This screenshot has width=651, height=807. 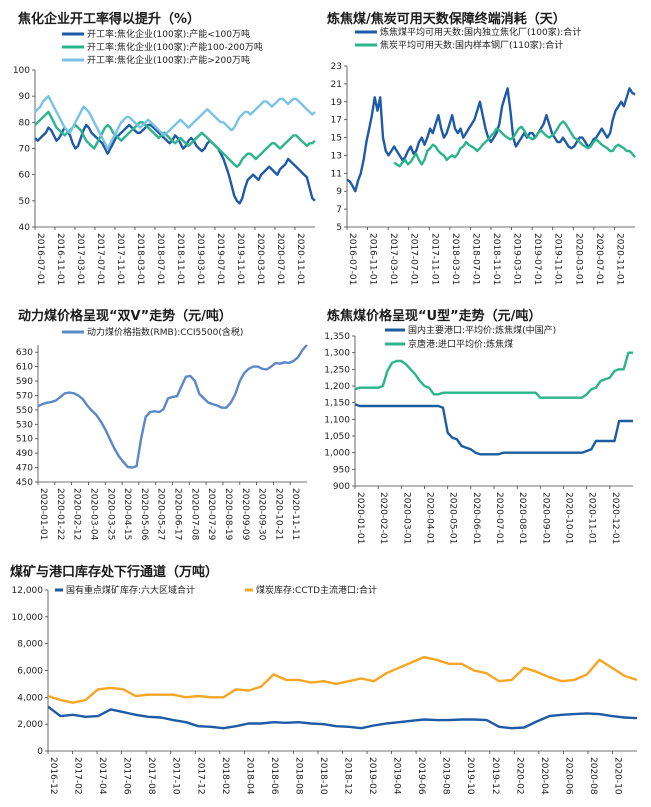 I want to click on x-tick-label: 2020-08-01, so click(x=522, y=518).